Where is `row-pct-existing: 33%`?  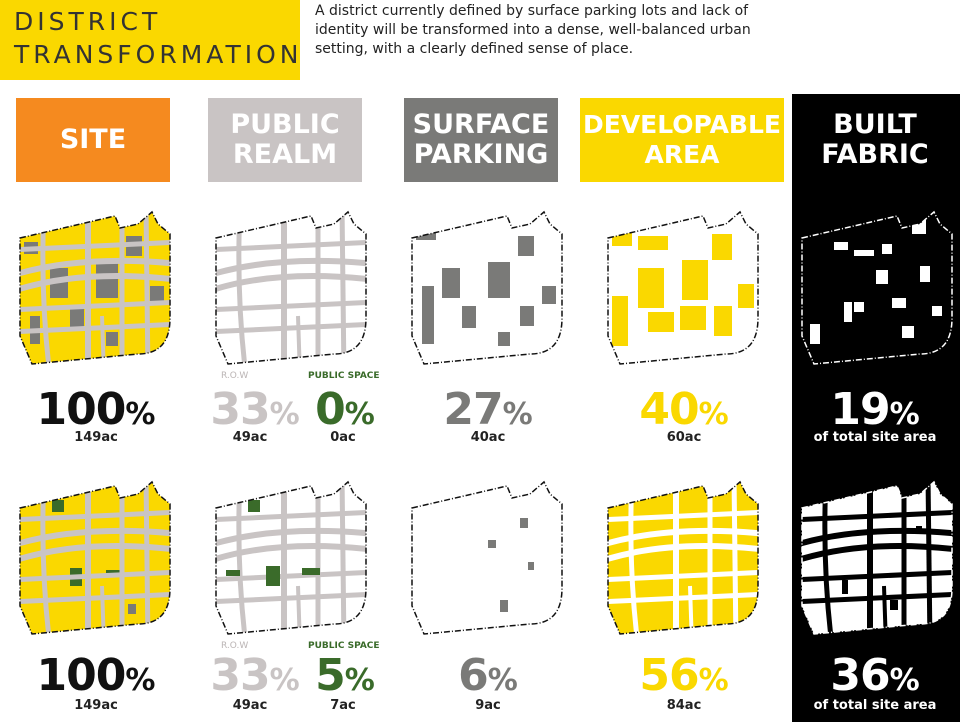
row-pct-existing: 33% is located at coordinates (255, 410).